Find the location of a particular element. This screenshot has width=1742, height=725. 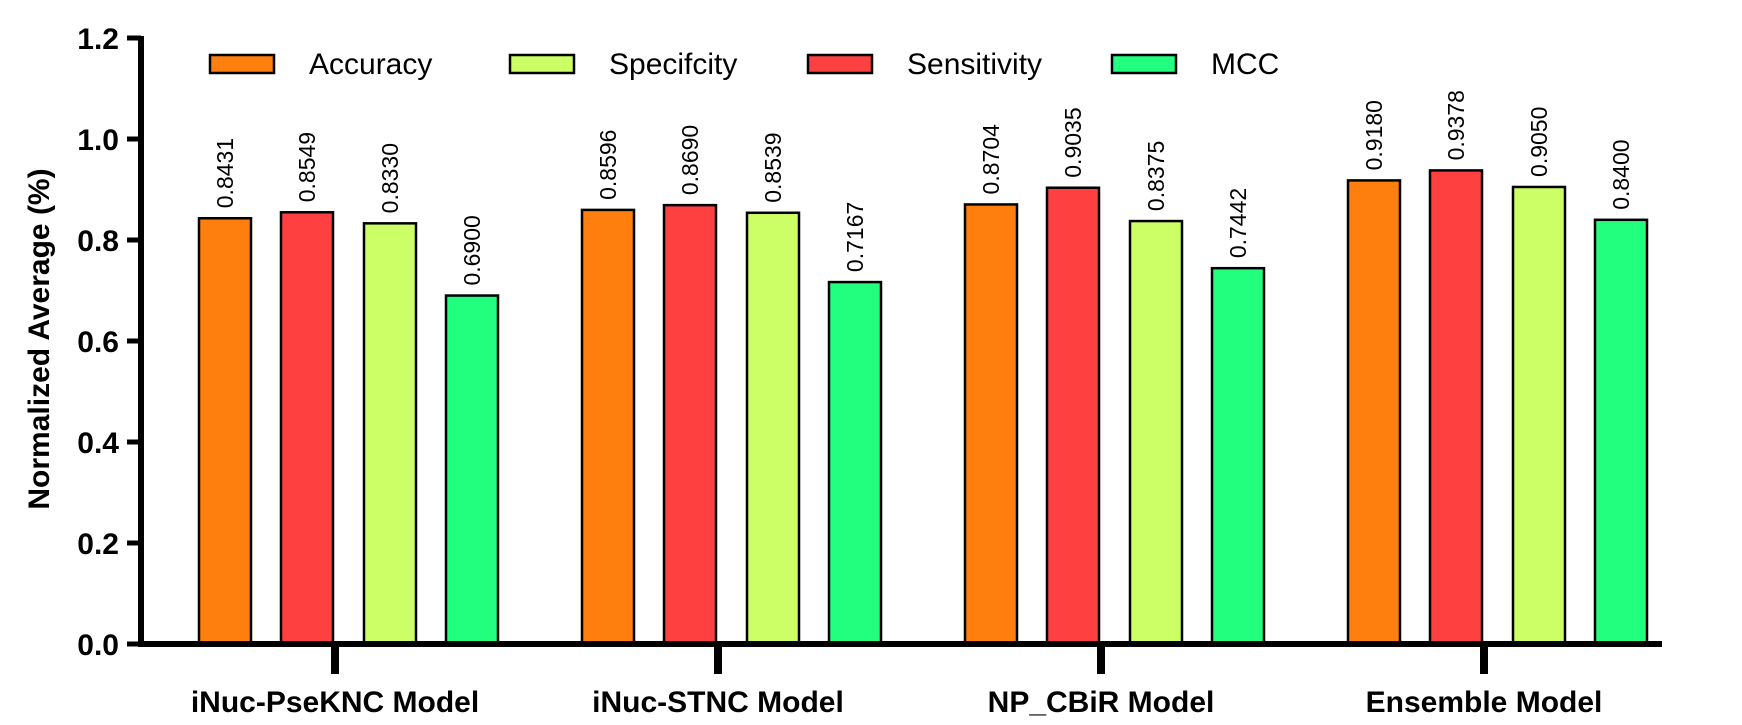

y-tick-label-0-4: 0.4 is located at coordinates (98, 443).